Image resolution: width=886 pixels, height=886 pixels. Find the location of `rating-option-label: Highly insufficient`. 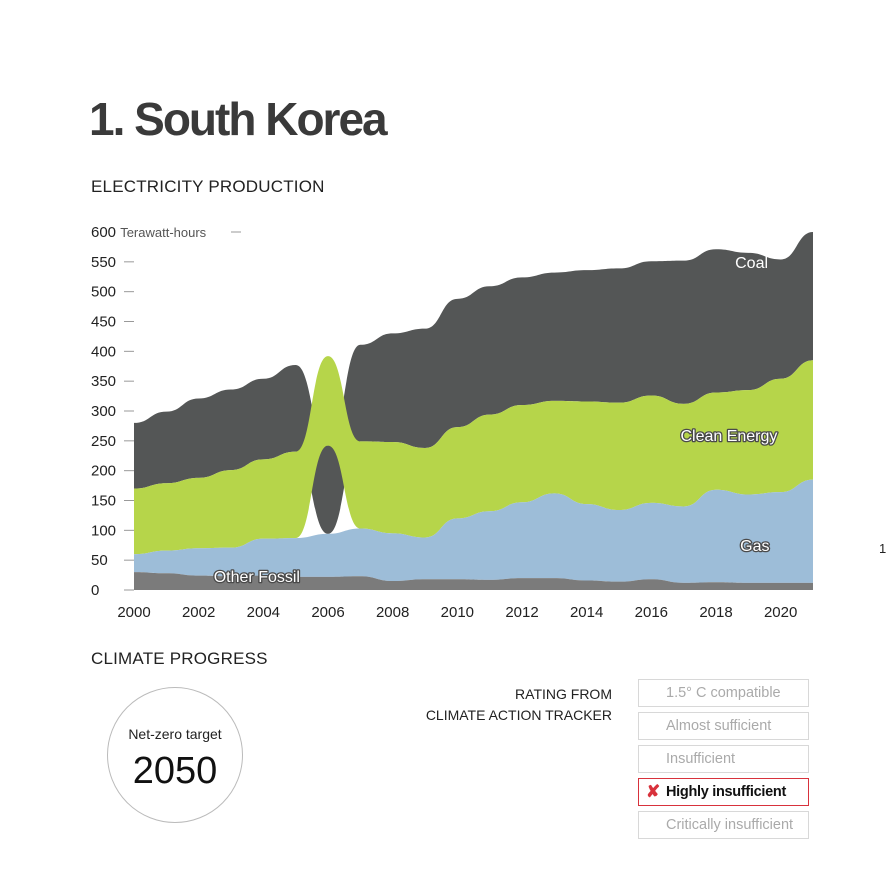

rating-option-label: Highly insufficient is located at coordinates (726, 792).